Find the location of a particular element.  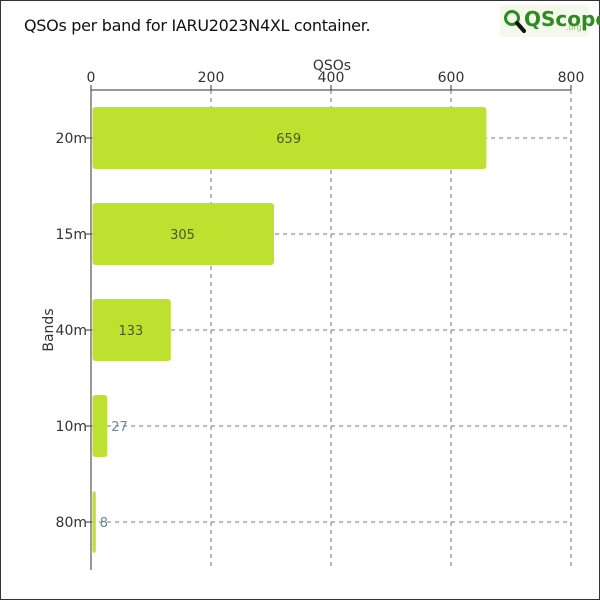

x-axis-title: QSOs is located at coordinates (332, 66).